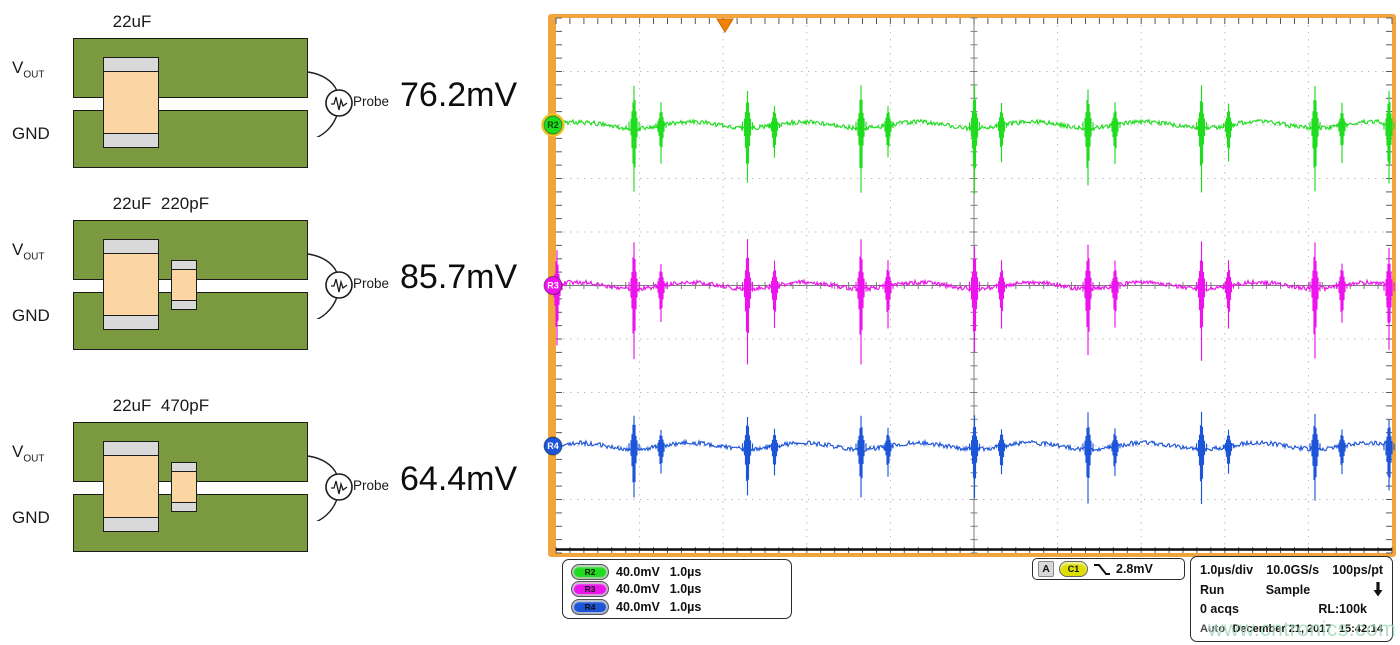 Image resolution: width=1400 pixels, height=645 pixels. Describe the element at coordinates (1219, 609) in the screenshot. I see `acquisitions-count: 0 acqs` at that location.